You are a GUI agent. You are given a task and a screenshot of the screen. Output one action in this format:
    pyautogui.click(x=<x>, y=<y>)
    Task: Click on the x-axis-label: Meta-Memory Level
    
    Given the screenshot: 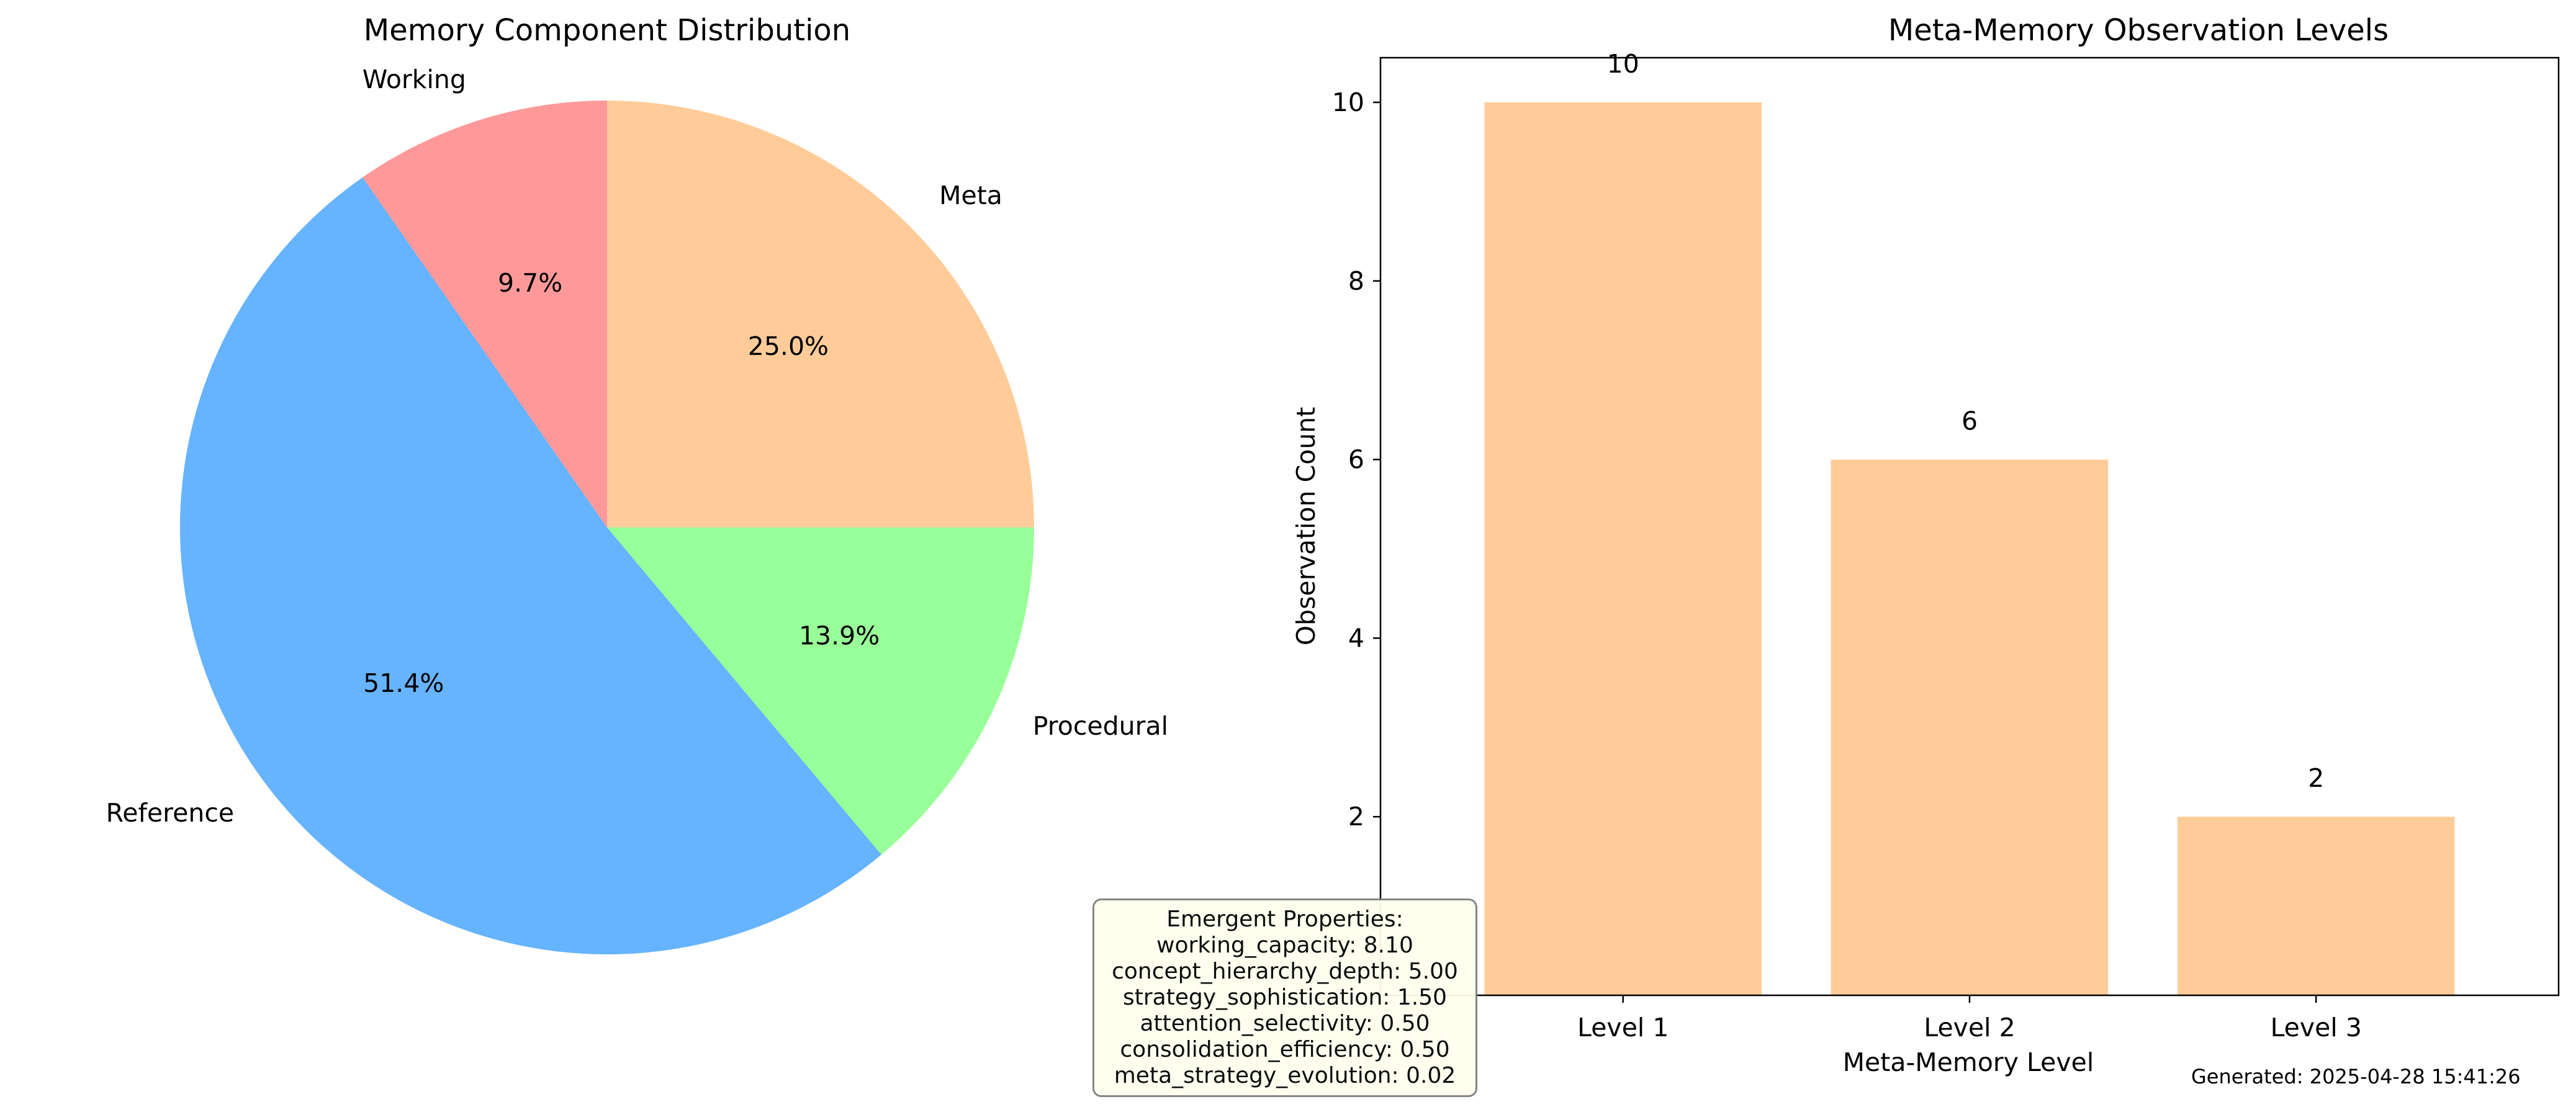 What is the action you would take?
    pyautogui.click(x=1968, y=1062)
    